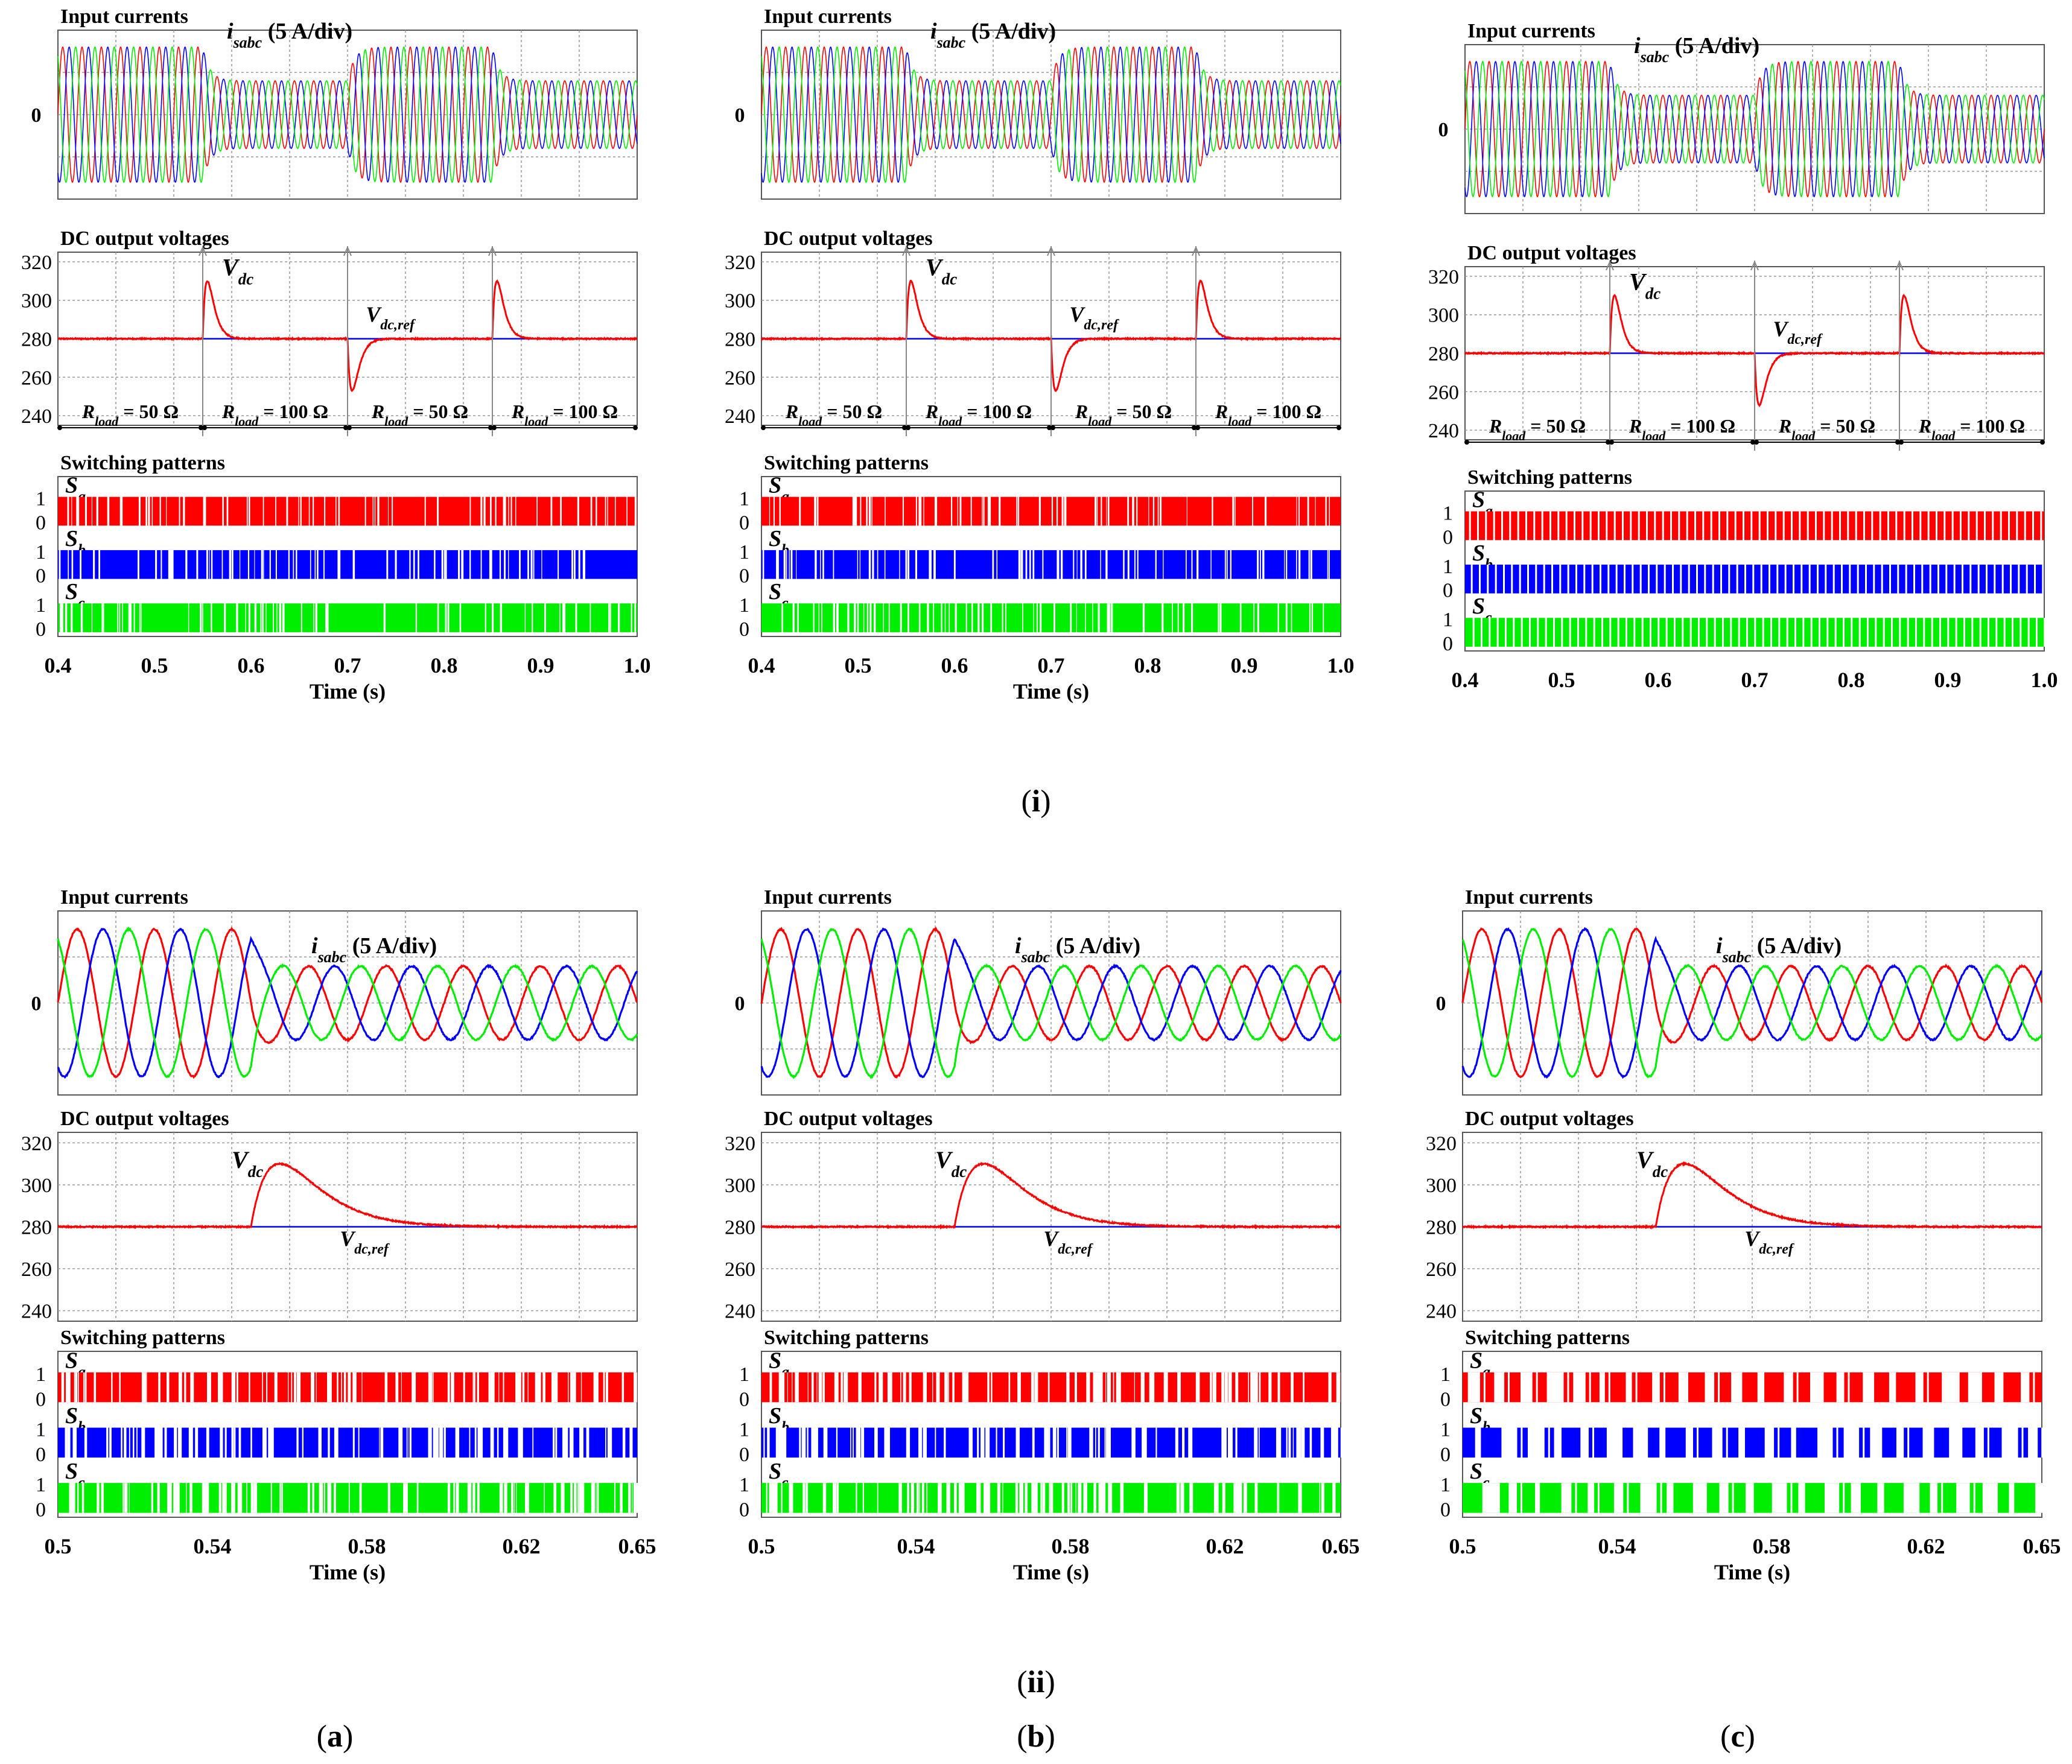 This screenshot has width=2072, height=1764. Describe the element at coordinates (36, 416) in the screenshot. I see `voltage-ytick: 240` at that location.